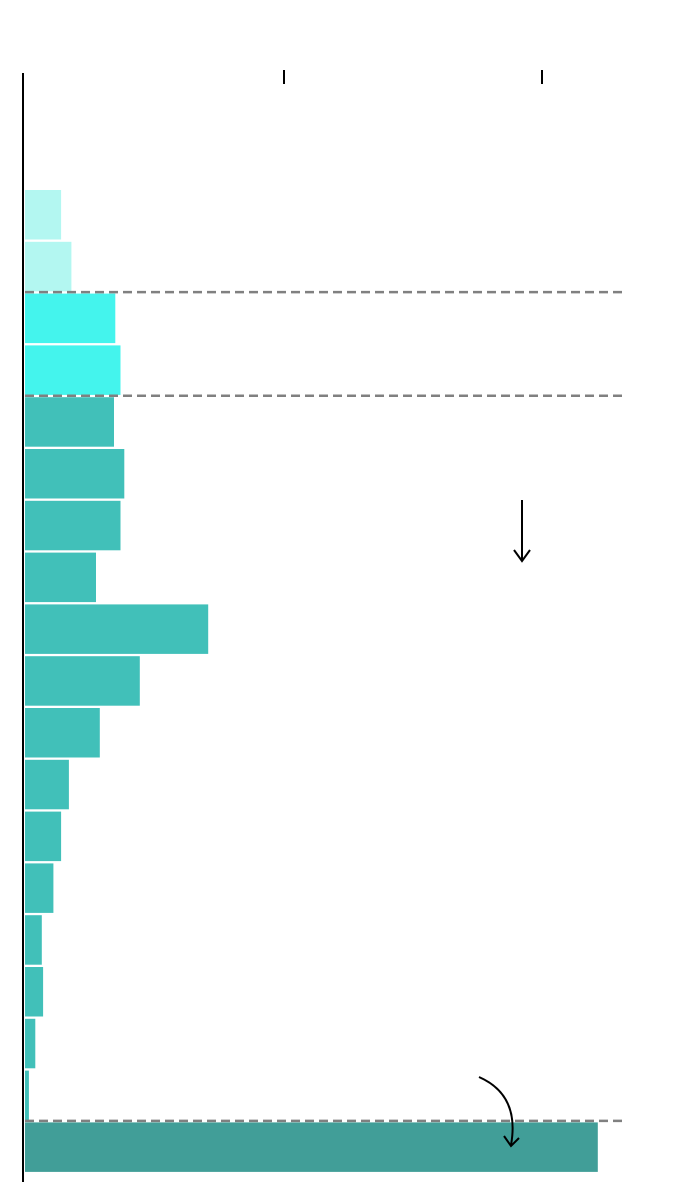  What do you see at coordinates (499, 1112) in the screenshot?
I see `annotation-arrow-curved` at bounding box center [499, 1112].